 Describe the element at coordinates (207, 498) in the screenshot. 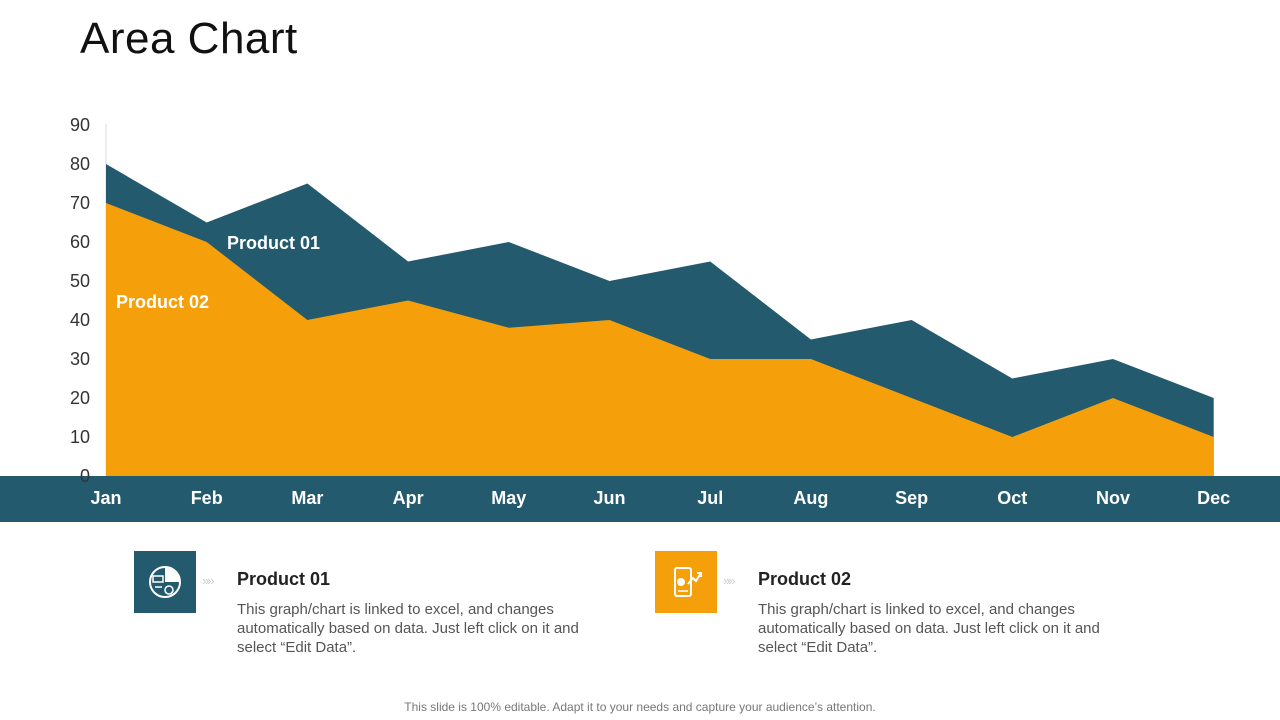

I see `x-tick-label: Feb` at that location.